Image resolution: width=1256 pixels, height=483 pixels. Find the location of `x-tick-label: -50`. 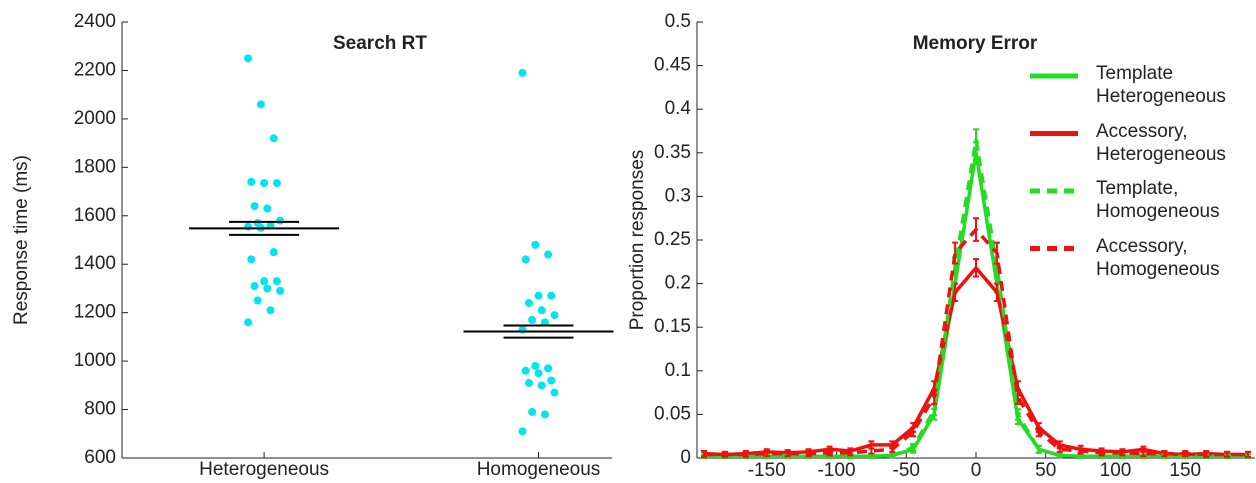

x-tick-label: -50 is located at coordinates (906, 470).